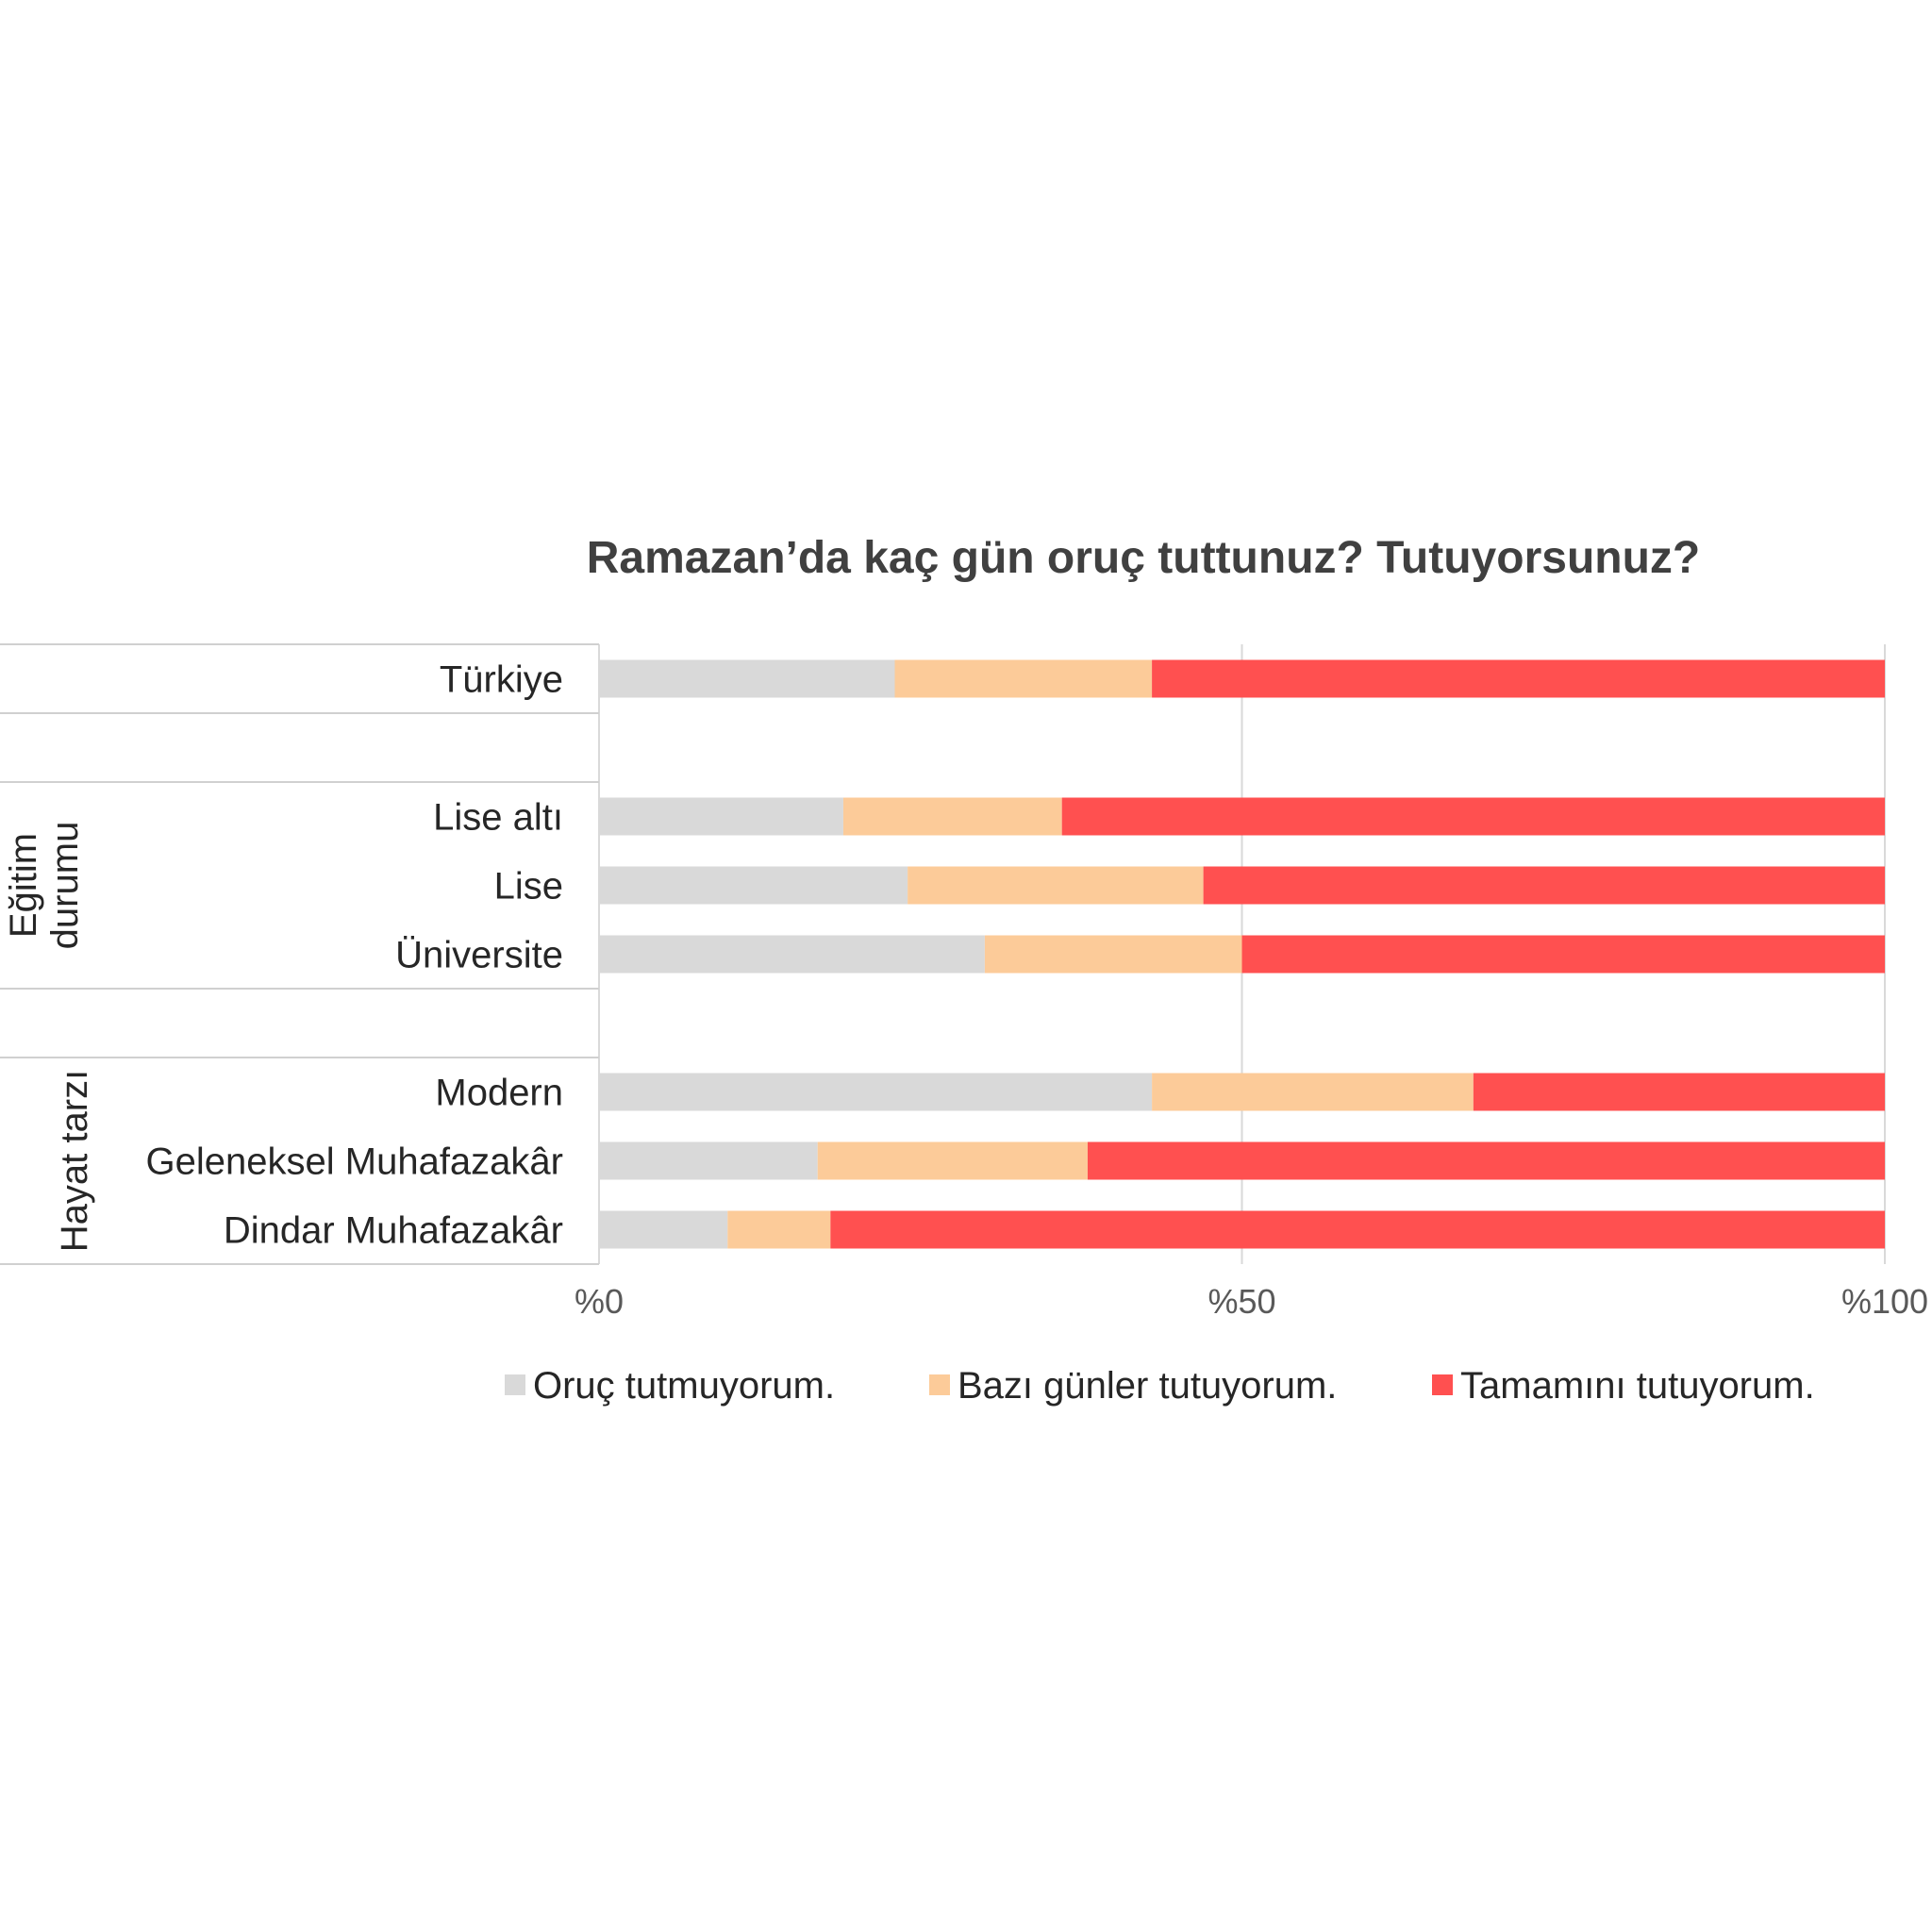 The width and height of the screenshot is (1932, 1932). Describe the element at coordinates (499, 1093) in the screenshot. I see `category-label: Modern` at that location.